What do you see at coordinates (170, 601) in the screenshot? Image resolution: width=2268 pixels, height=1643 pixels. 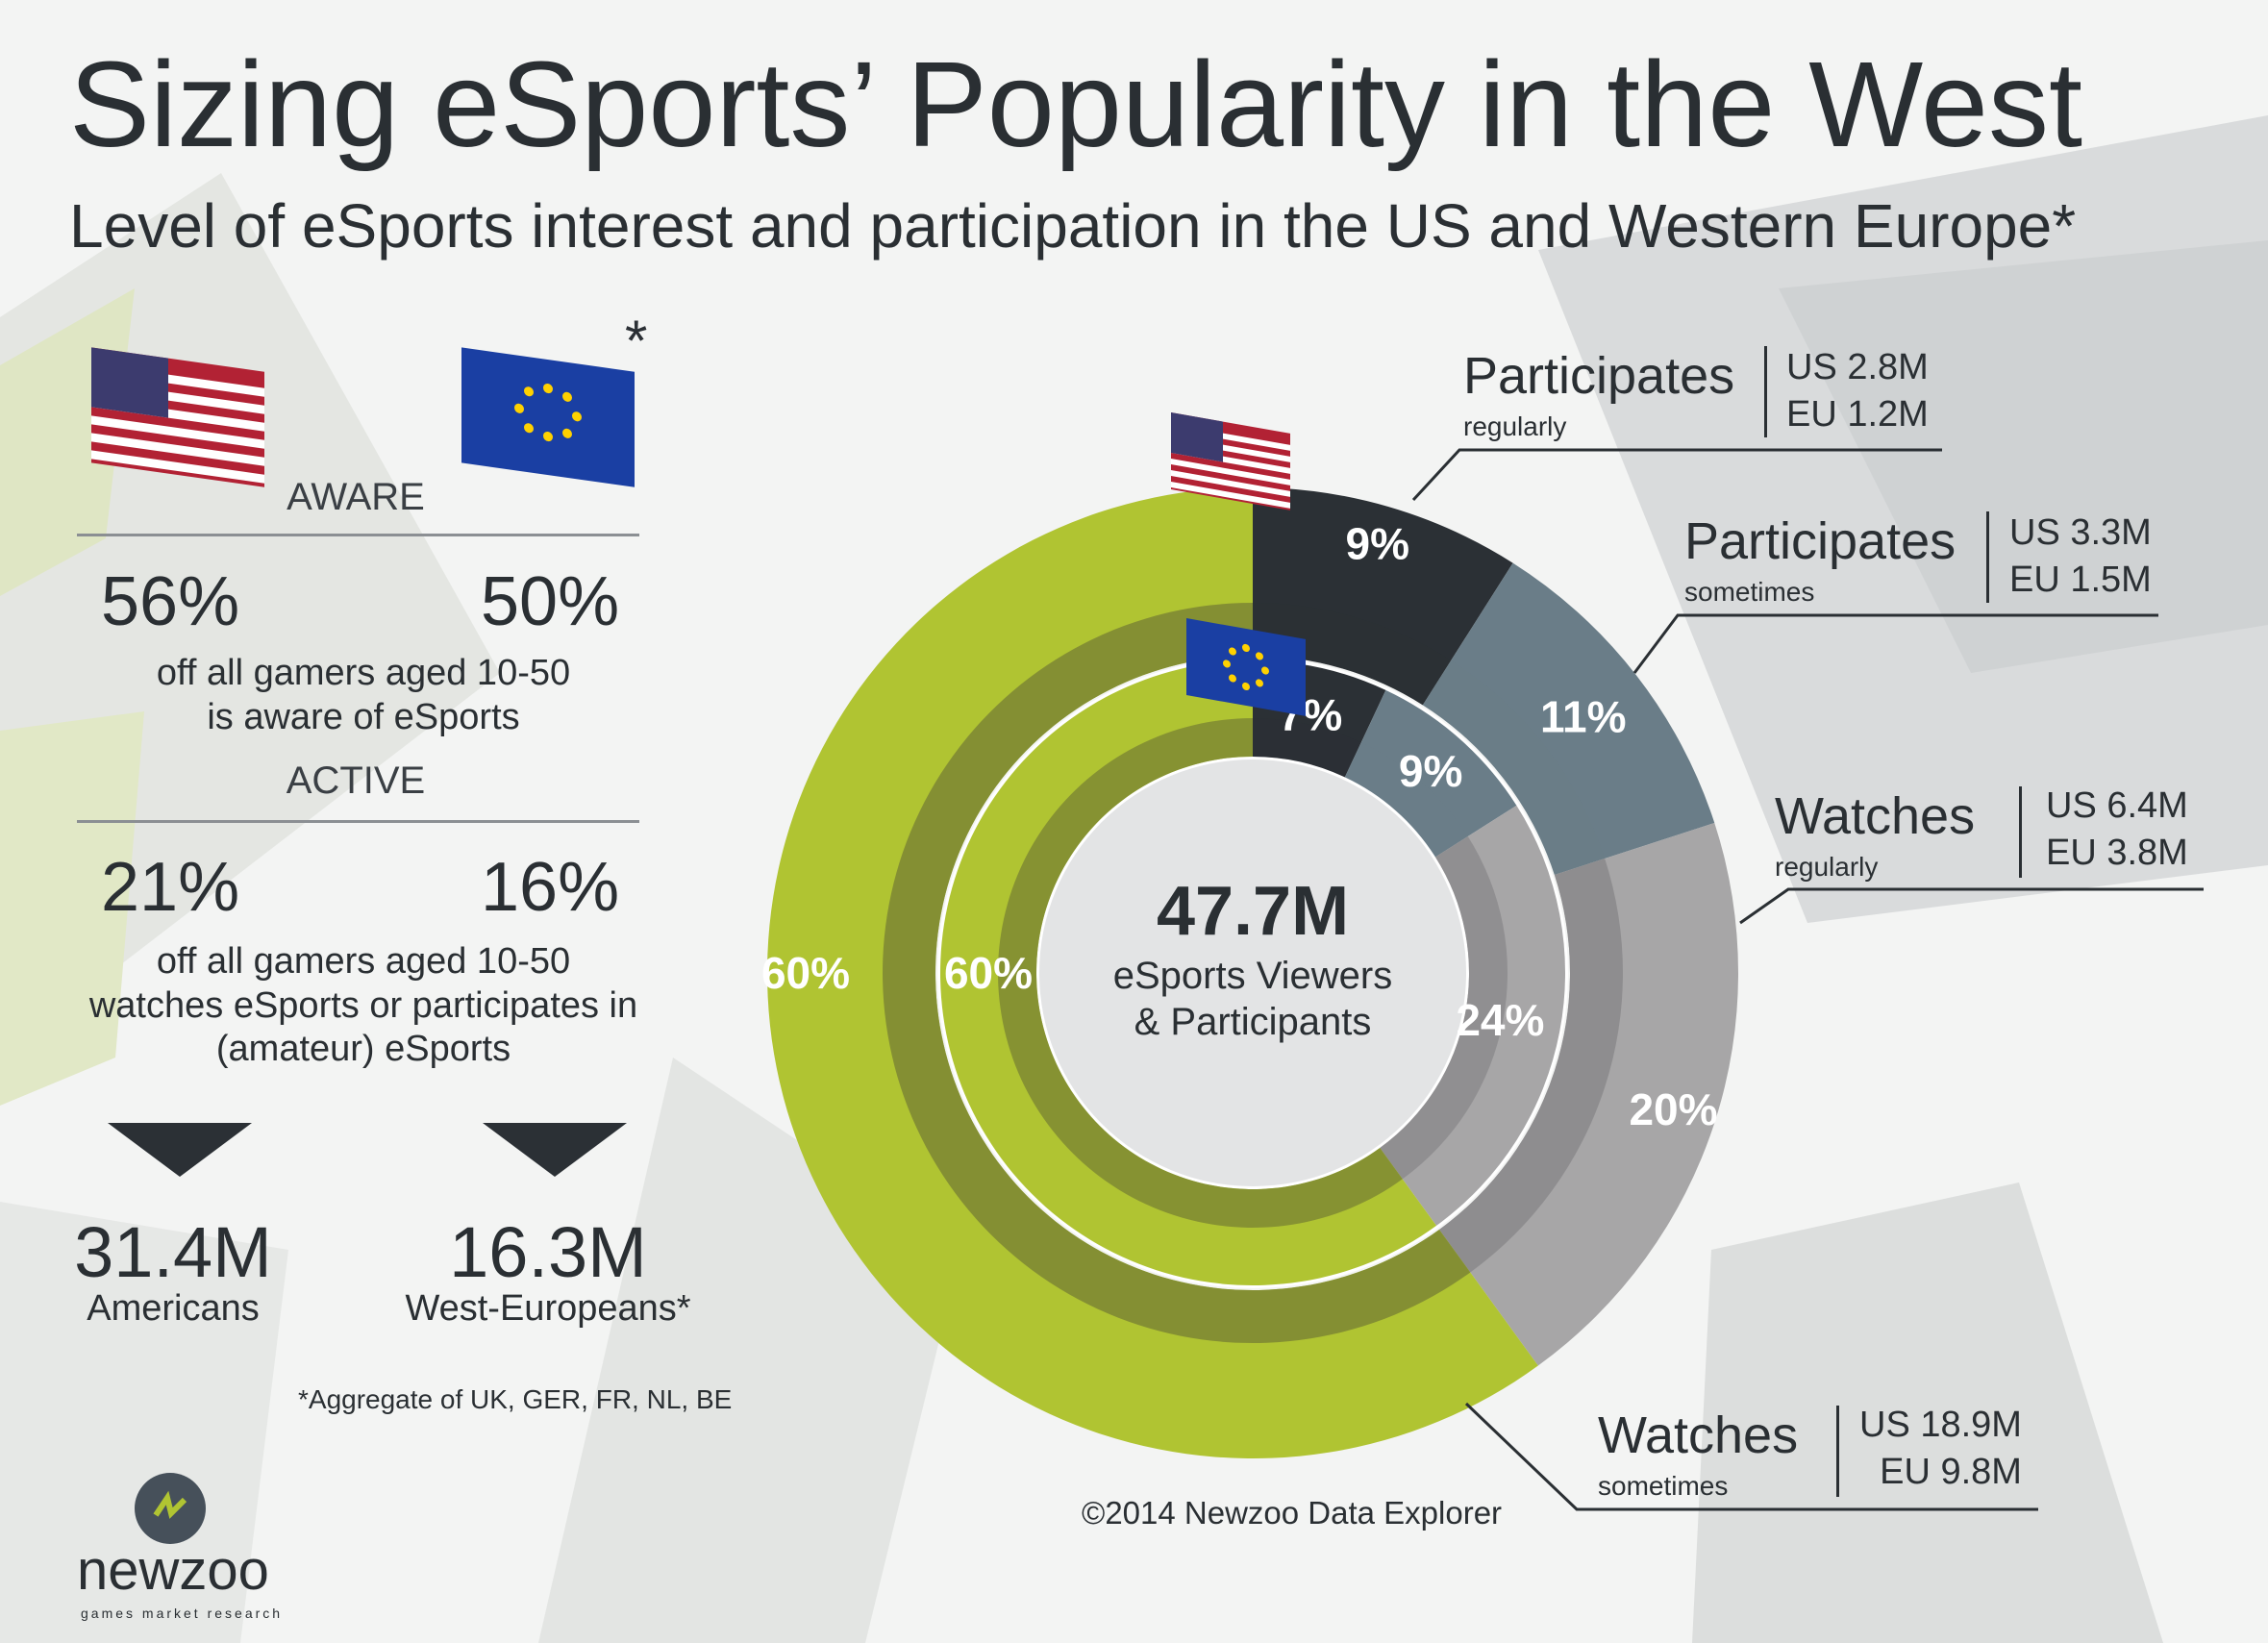 I see `aware-us-pct: 56%` at bounding box center [170, 601].